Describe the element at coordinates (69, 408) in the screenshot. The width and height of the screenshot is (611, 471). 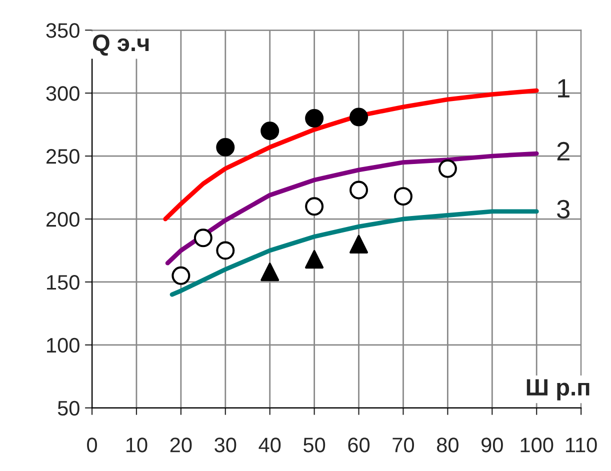
I see `y-tick-label: 50` at that location.